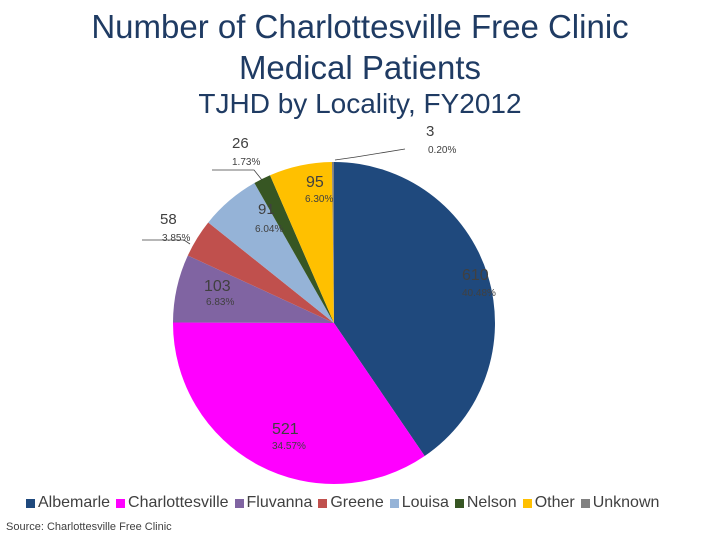 This screenshot has width=720, height=540. I want to click on legend-item-albemarle: Albemarle, so click(68, 503).